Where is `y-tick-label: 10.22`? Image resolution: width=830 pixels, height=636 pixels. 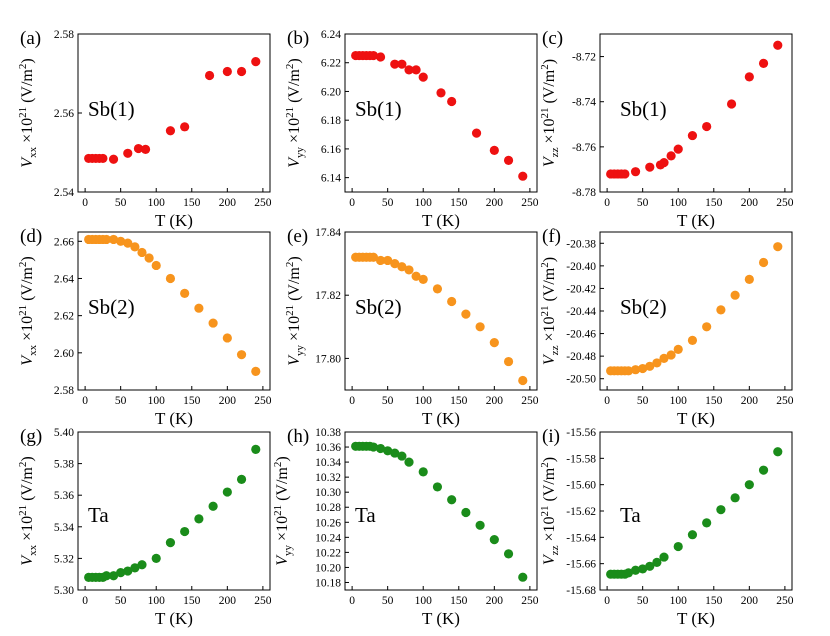 y-tick-label: 10.22 is located at coordinates (328, 553).